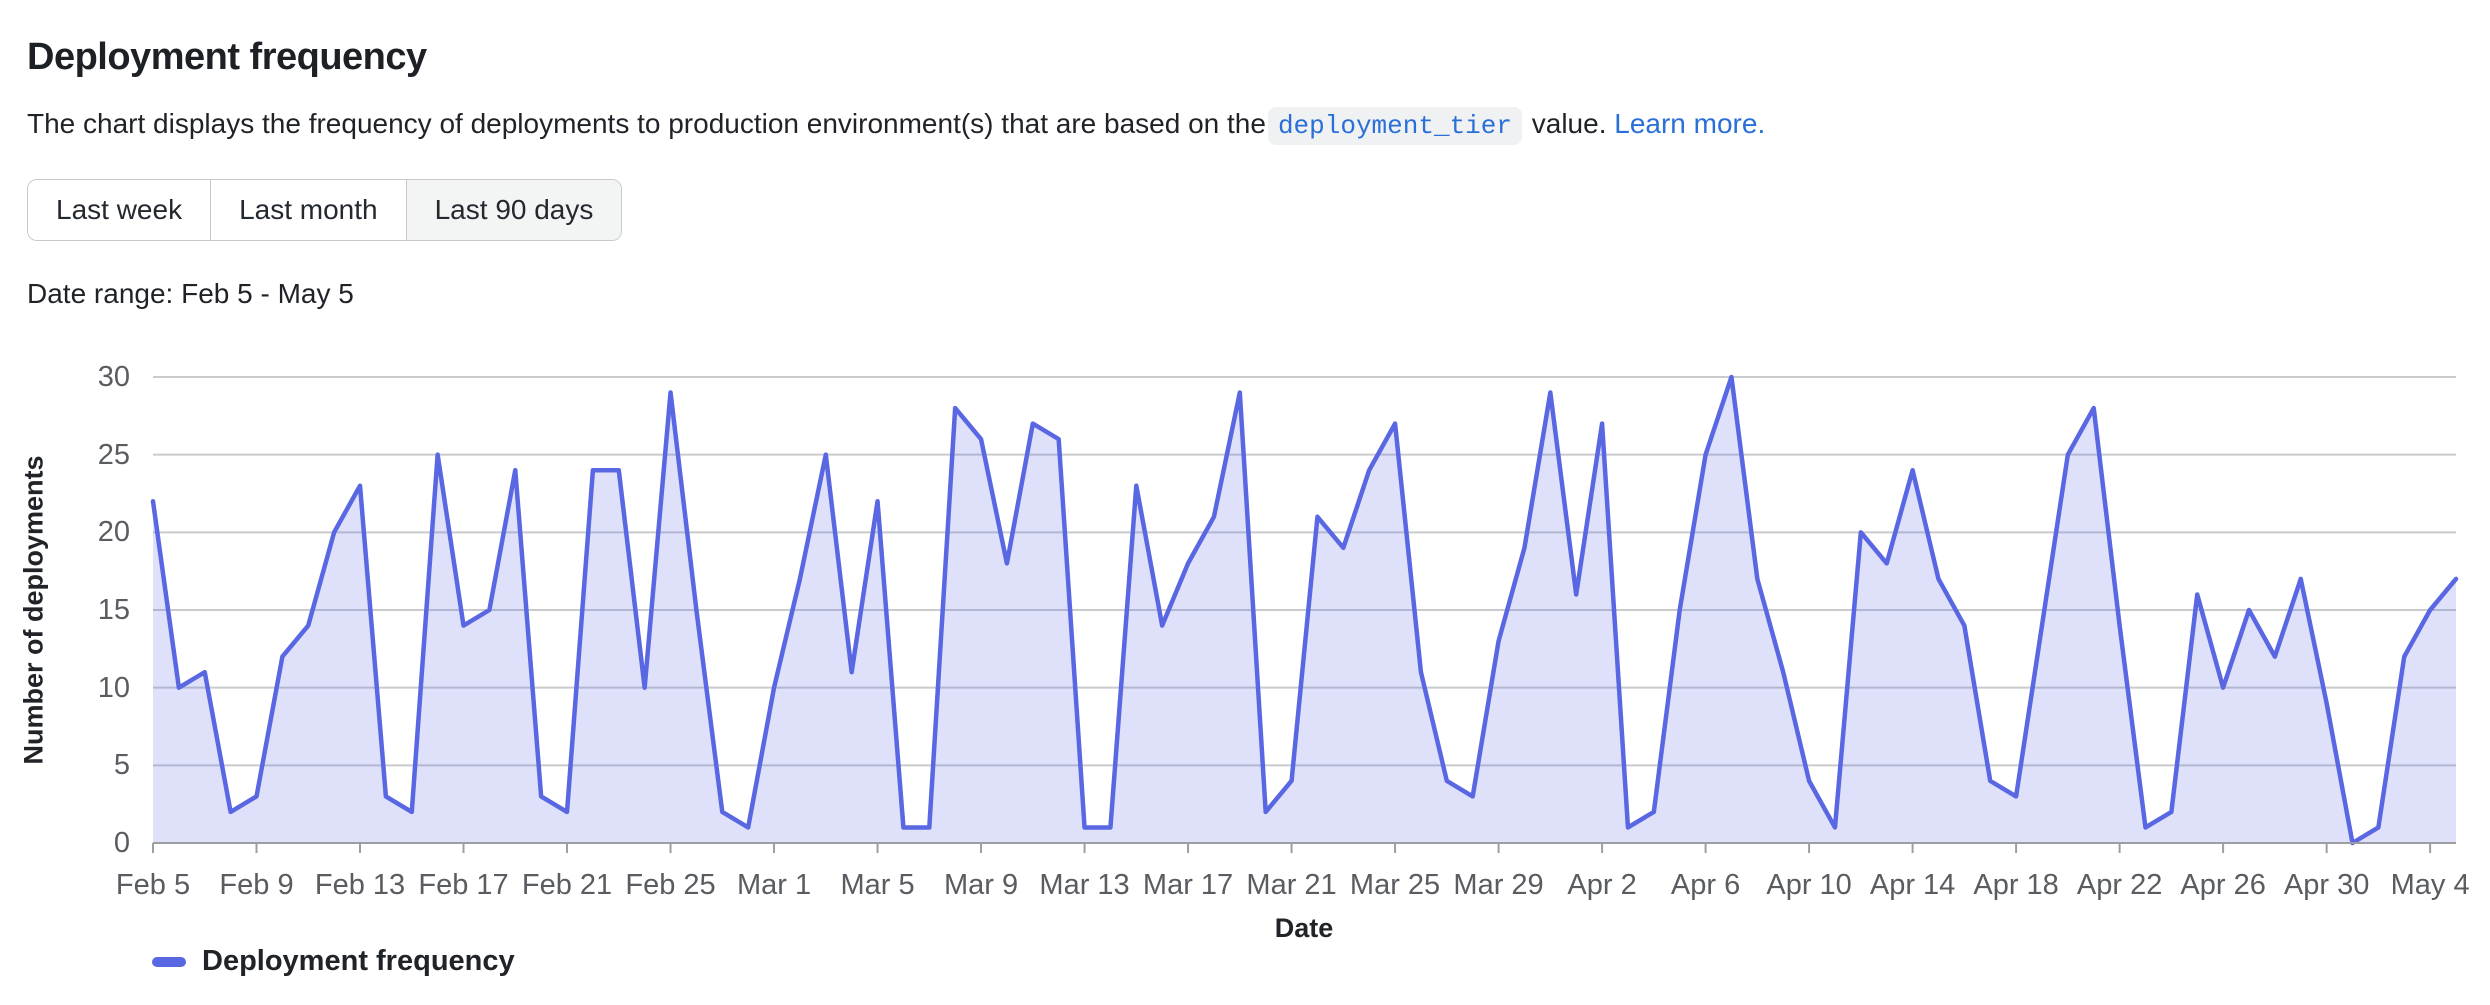  Describe the element at coordinates (463, 885) in the screenshot. I see `x-tick-label: Feb 17` at that location.